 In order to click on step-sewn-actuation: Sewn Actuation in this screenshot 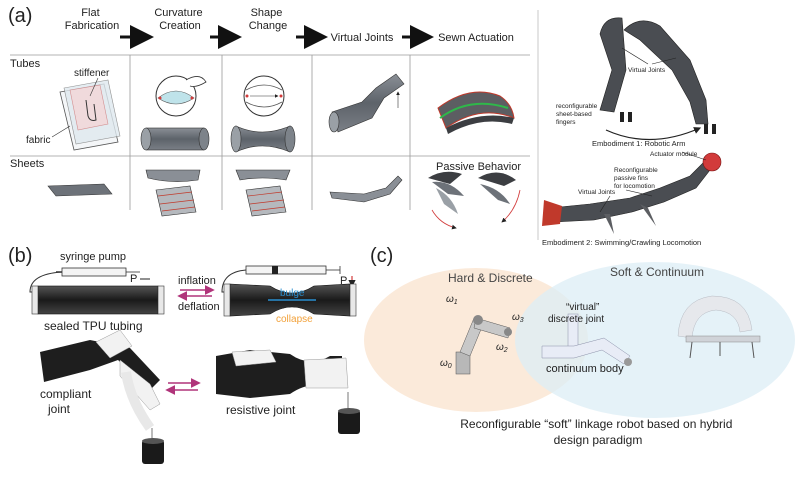, I will do `click(476, 38)`.